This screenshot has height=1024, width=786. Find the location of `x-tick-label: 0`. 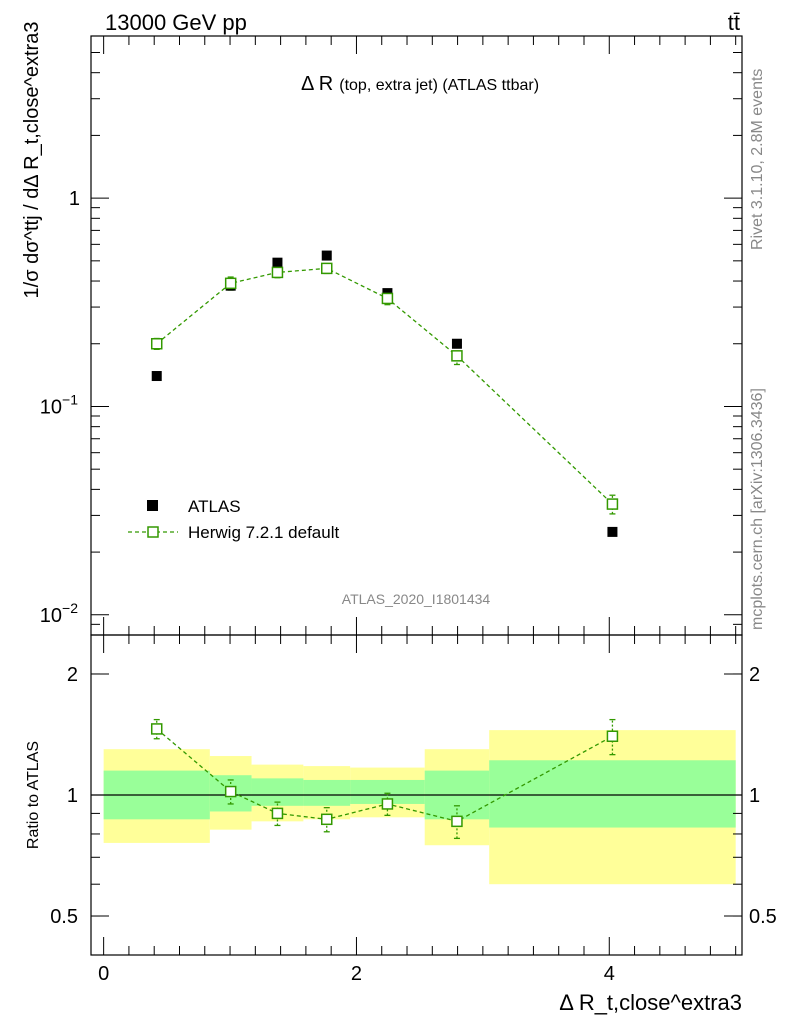

x-tick-label: 0 is located at coordinates (103, 974).